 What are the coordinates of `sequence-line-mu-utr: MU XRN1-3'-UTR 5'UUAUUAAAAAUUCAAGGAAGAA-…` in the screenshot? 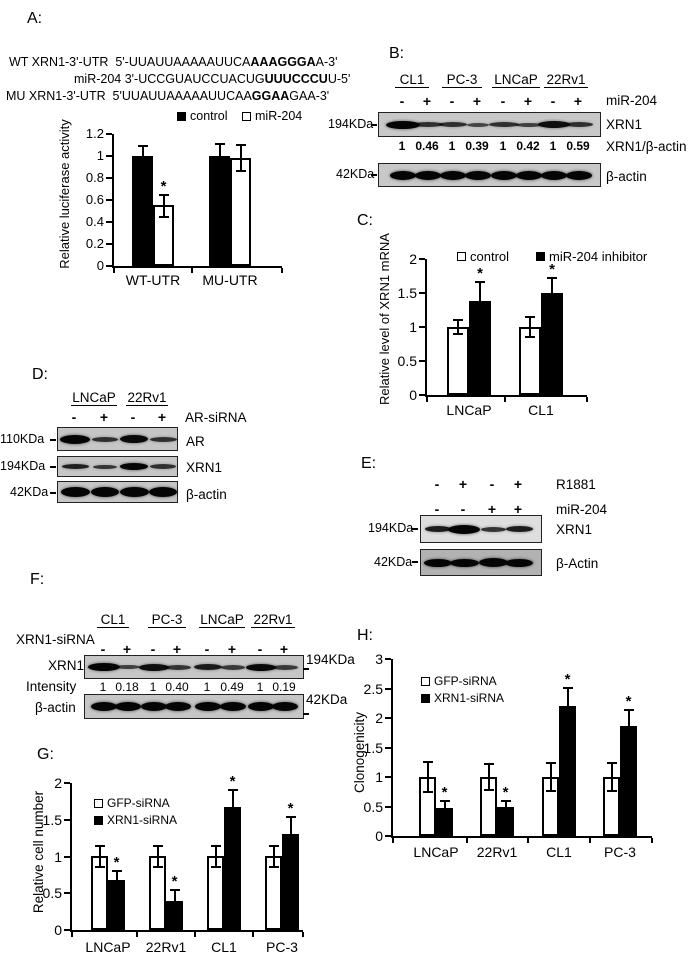 It's located at (168, 96).